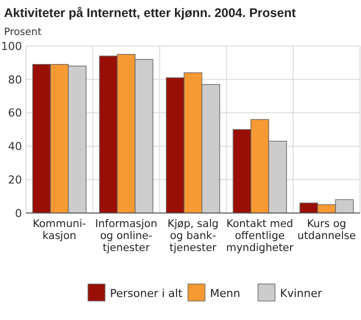  I want to click on x-tick-label: Kurs og utdannelse, so click(326, 230).